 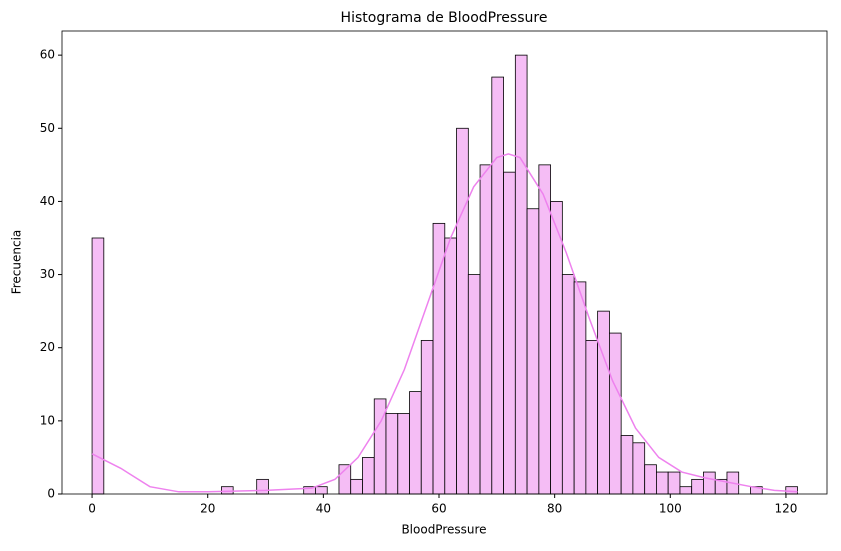 I want to click on y-axis-label: Frecuencia, so click(x=17, y=262).